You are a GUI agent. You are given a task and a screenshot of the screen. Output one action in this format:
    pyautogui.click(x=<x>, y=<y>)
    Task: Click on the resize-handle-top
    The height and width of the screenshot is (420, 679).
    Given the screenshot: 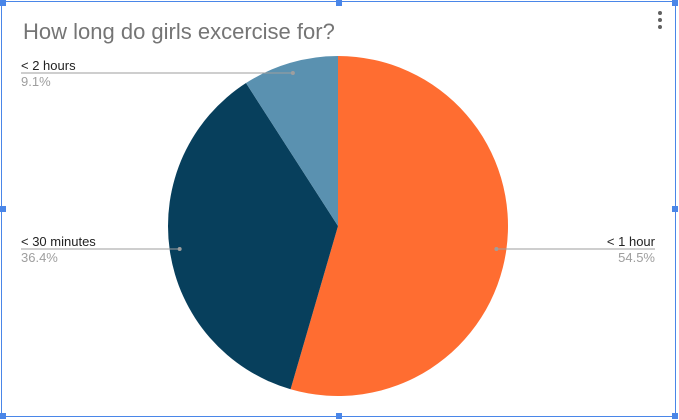 What is the action you would take?
    pyautogui.click(x=339, y=3)
    